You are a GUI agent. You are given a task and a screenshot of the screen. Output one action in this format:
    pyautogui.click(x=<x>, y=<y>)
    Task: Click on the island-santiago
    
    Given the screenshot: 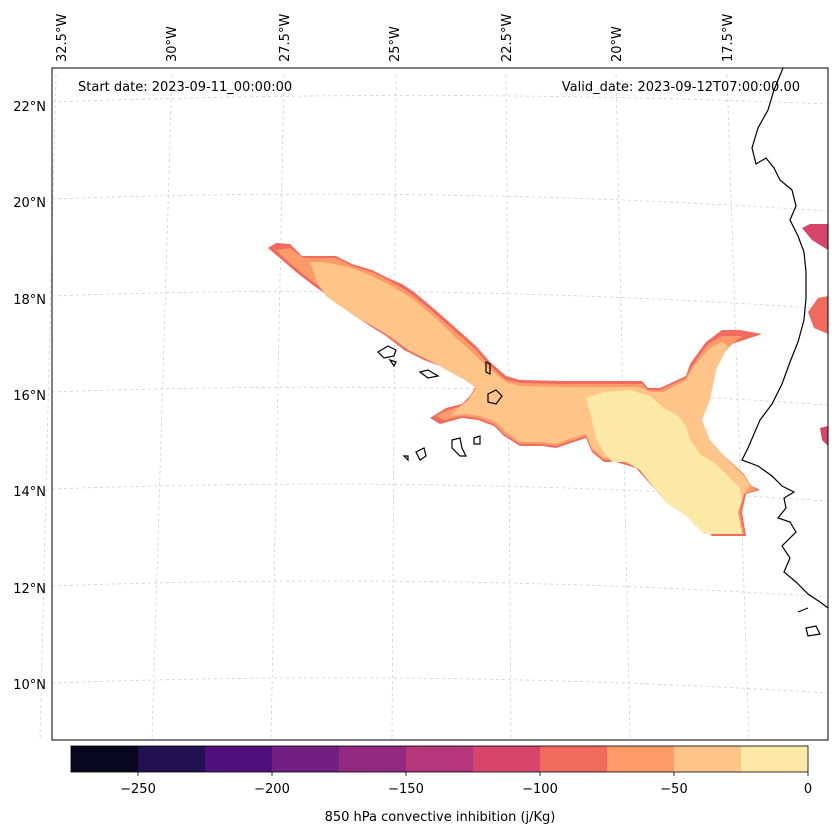 What is the action you would take?
    pyautogui.click(x=459, y=447)
    